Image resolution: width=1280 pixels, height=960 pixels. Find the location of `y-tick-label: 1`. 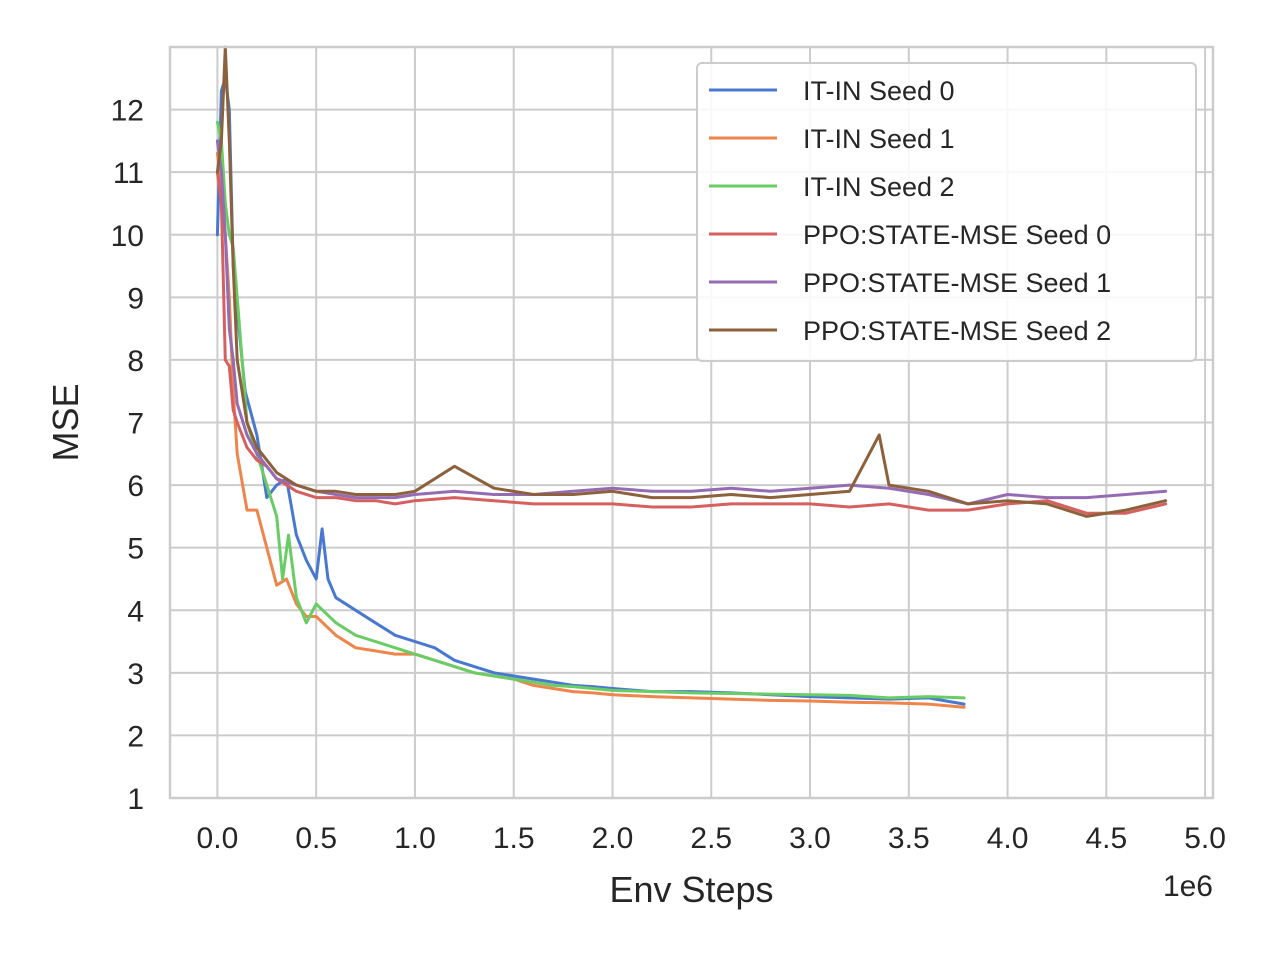

y-tick-label: 1 is located at coordinates (135, 799).